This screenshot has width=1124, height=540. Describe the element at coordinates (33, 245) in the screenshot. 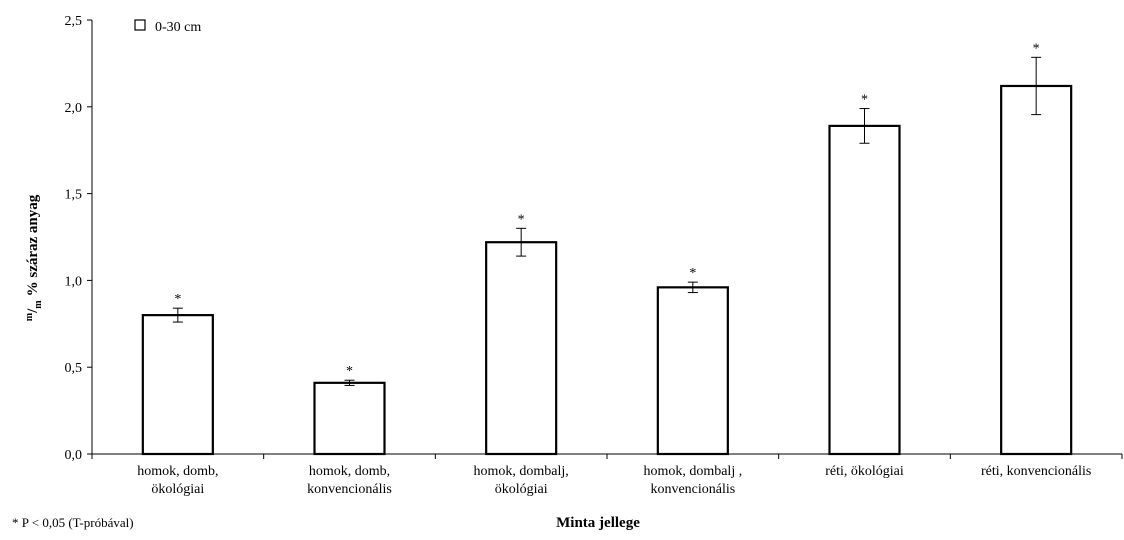

I see `y-axis-title-main: % száraz anyag` at that location.